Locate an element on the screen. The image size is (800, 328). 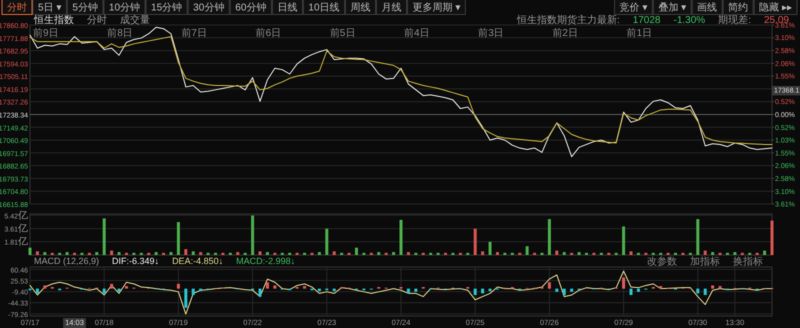
text: DEA:-4.850↓ is located at coordinates (198, 261).